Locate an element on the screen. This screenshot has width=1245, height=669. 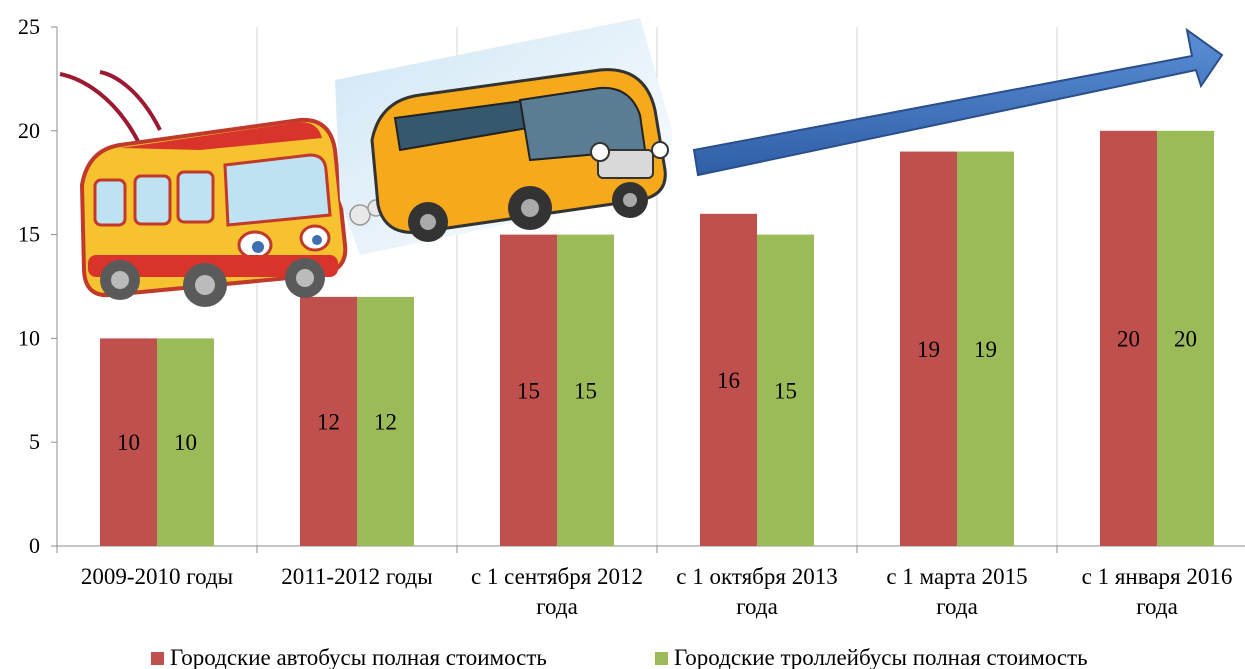
legend-label: Городские автобусы полная стоимость is located at coordinates (358, 657).